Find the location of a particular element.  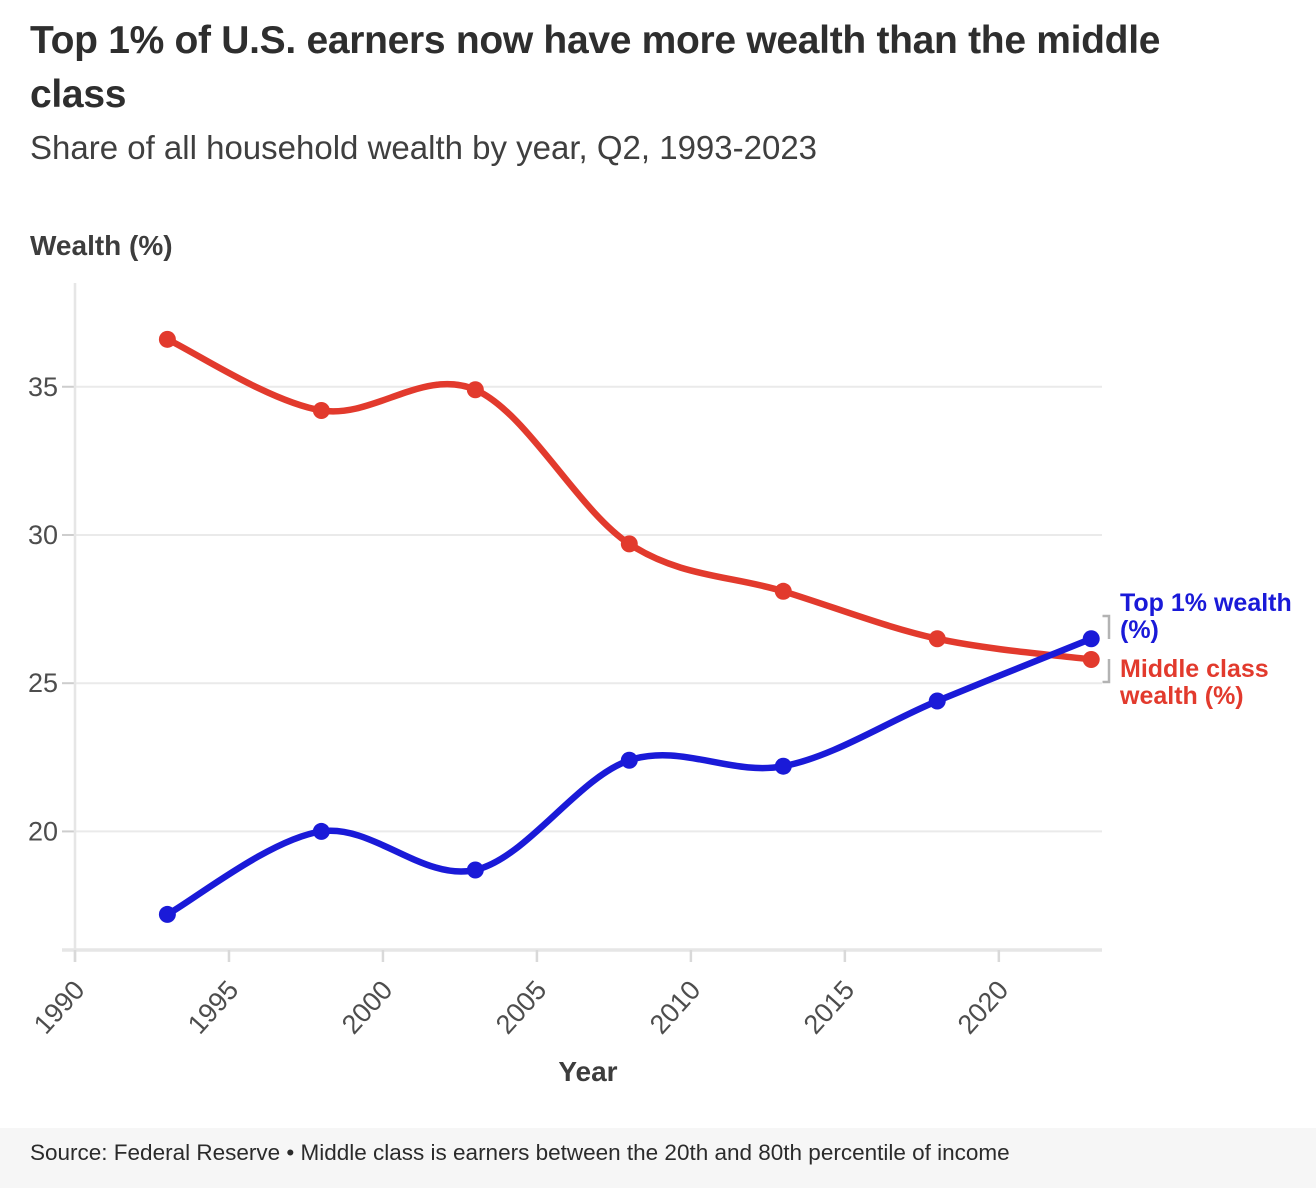

label-bracket-top1 is located at coordinates (1106, 626).